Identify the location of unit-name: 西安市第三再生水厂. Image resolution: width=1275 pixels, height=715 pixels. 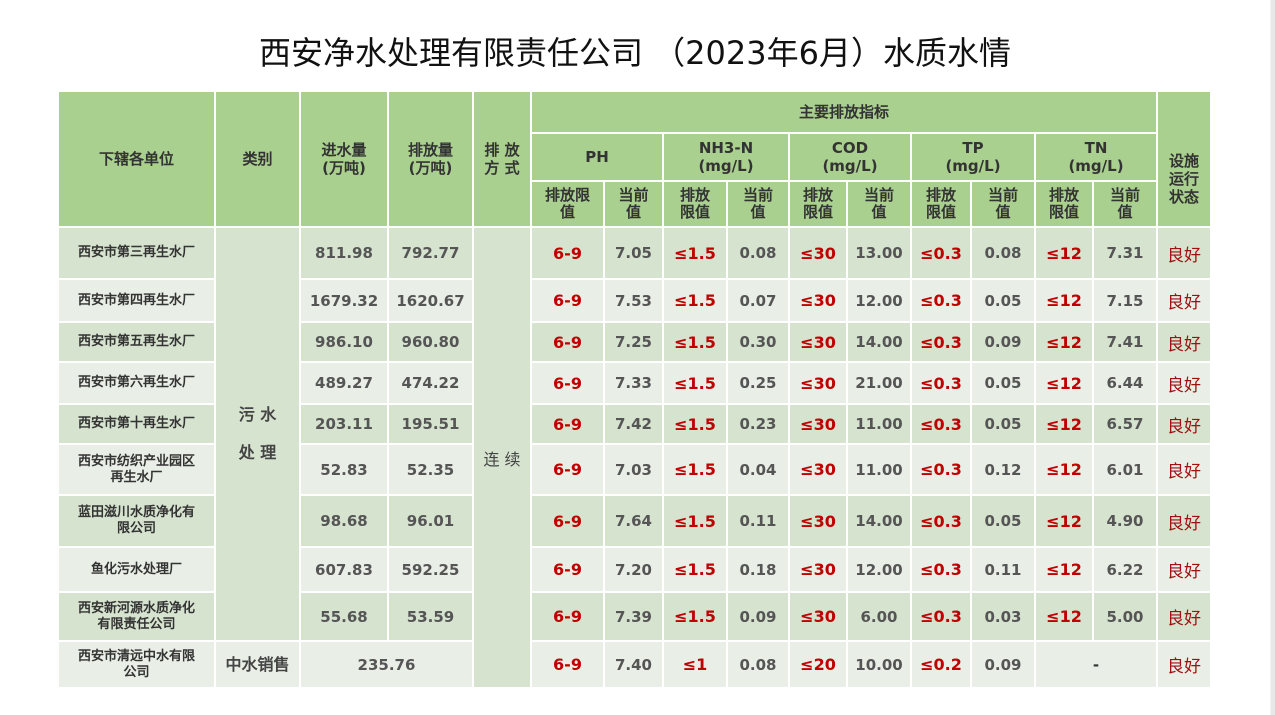
(136, 253).